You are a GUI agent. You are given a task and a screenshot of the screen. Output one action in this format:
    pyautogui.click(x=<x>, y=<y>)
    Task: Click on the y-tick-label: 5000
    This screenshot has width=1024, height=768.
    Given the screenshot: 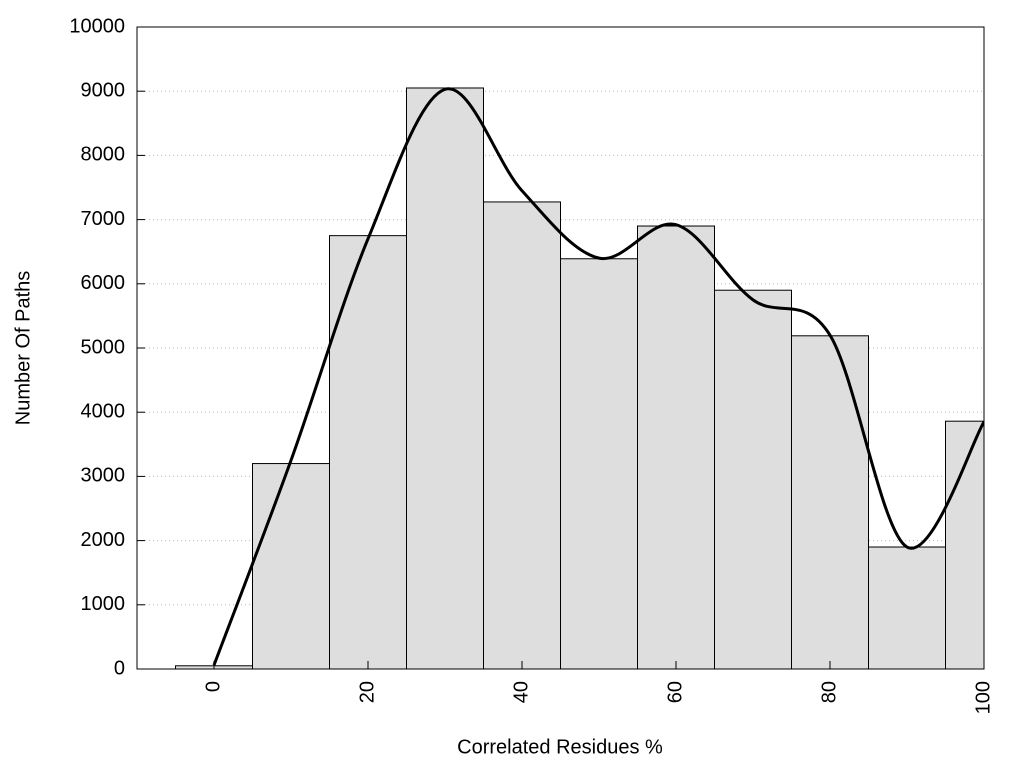 What is the action you would take?
    pyautogui.click(x=103, y=347)
    